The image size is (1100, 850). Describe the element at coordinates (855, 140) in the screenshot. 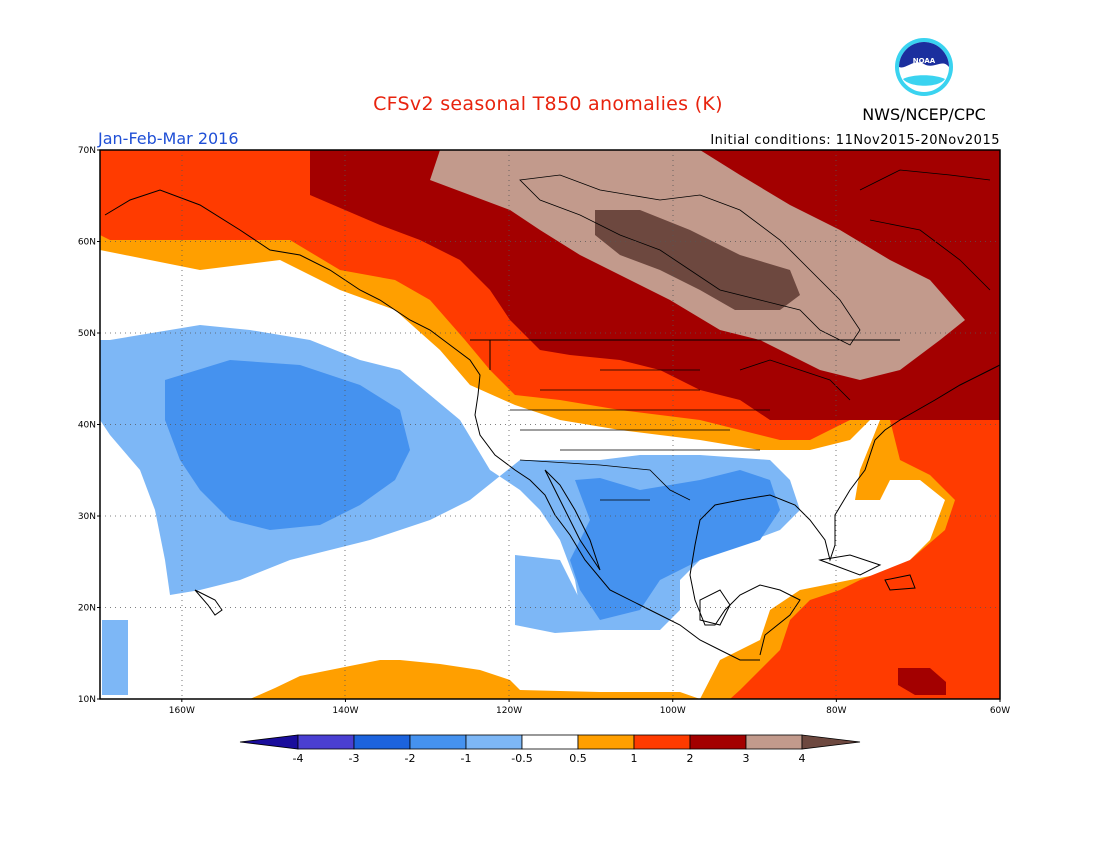

I see `initial-conditions: Initial conditions: 11Nov2015-20Nov2015` at that location.